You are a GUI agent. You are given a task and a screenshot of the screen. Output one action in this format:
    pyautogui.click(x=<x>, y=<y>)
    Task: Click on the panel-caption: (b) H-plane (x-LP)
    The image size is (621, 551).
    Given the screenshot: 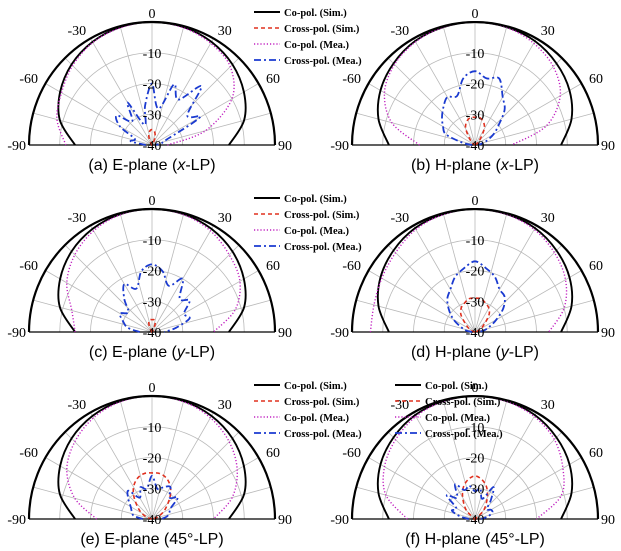 What is the action you would take?
    pyautogui.click(x=475, y=165)
    